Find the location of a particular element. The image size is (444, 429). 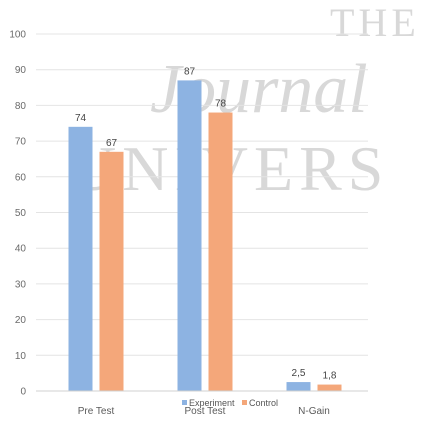

data-label-experiment-1: 87 is located at coordinates (190, 71).